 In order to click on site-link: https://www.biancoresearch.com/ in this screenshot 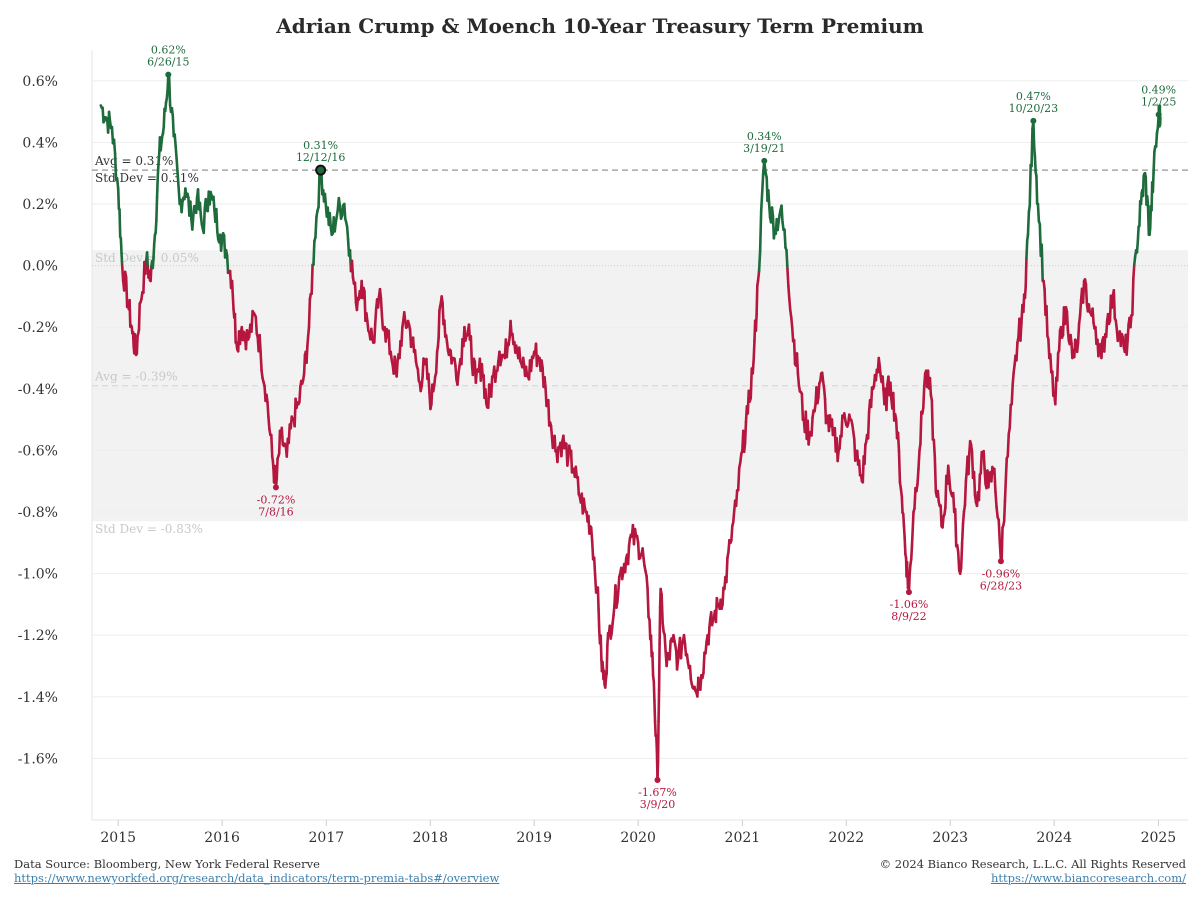, I will do `click(1088, 878)`.